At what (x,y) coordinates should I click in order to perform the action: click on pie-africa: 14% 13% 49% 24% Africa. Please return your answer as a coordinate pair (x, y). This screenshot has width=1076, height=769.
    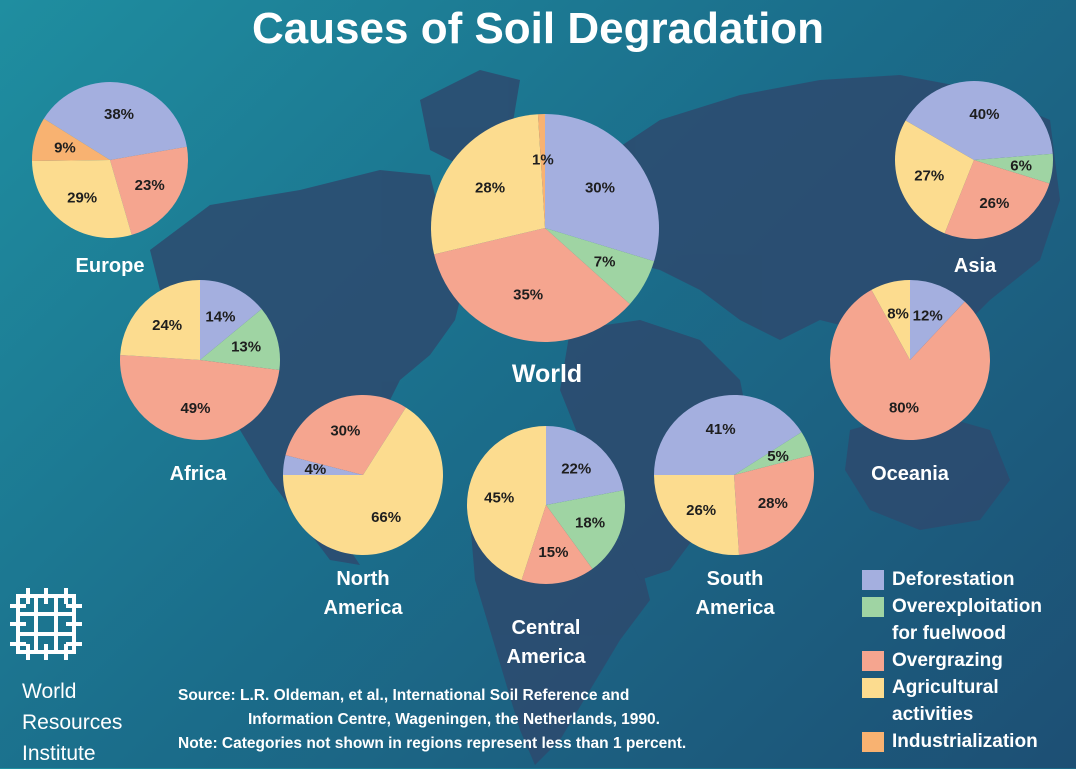
    Looking at the image, I should click on (200, 382).